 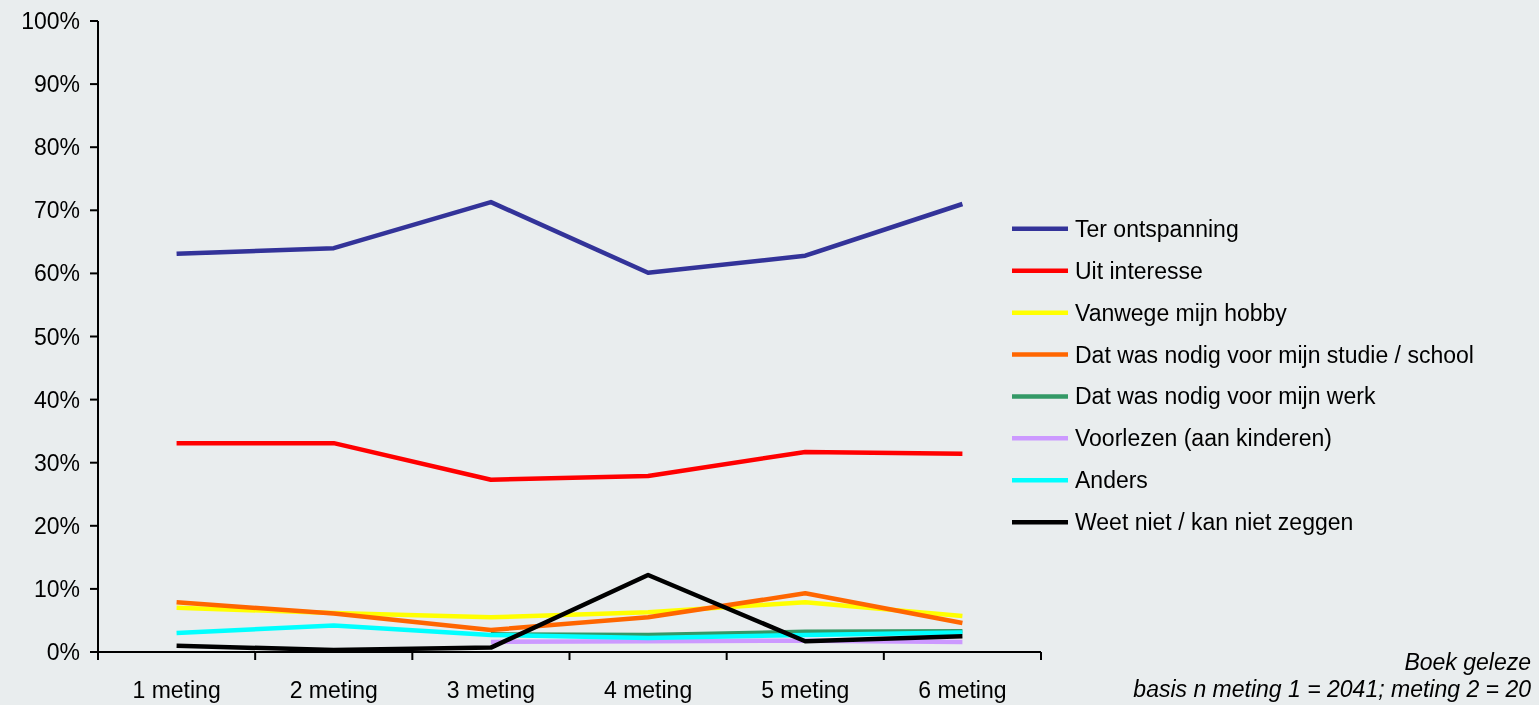 I want to click on y-tick-label: 40%, so click(x=56, y=399).